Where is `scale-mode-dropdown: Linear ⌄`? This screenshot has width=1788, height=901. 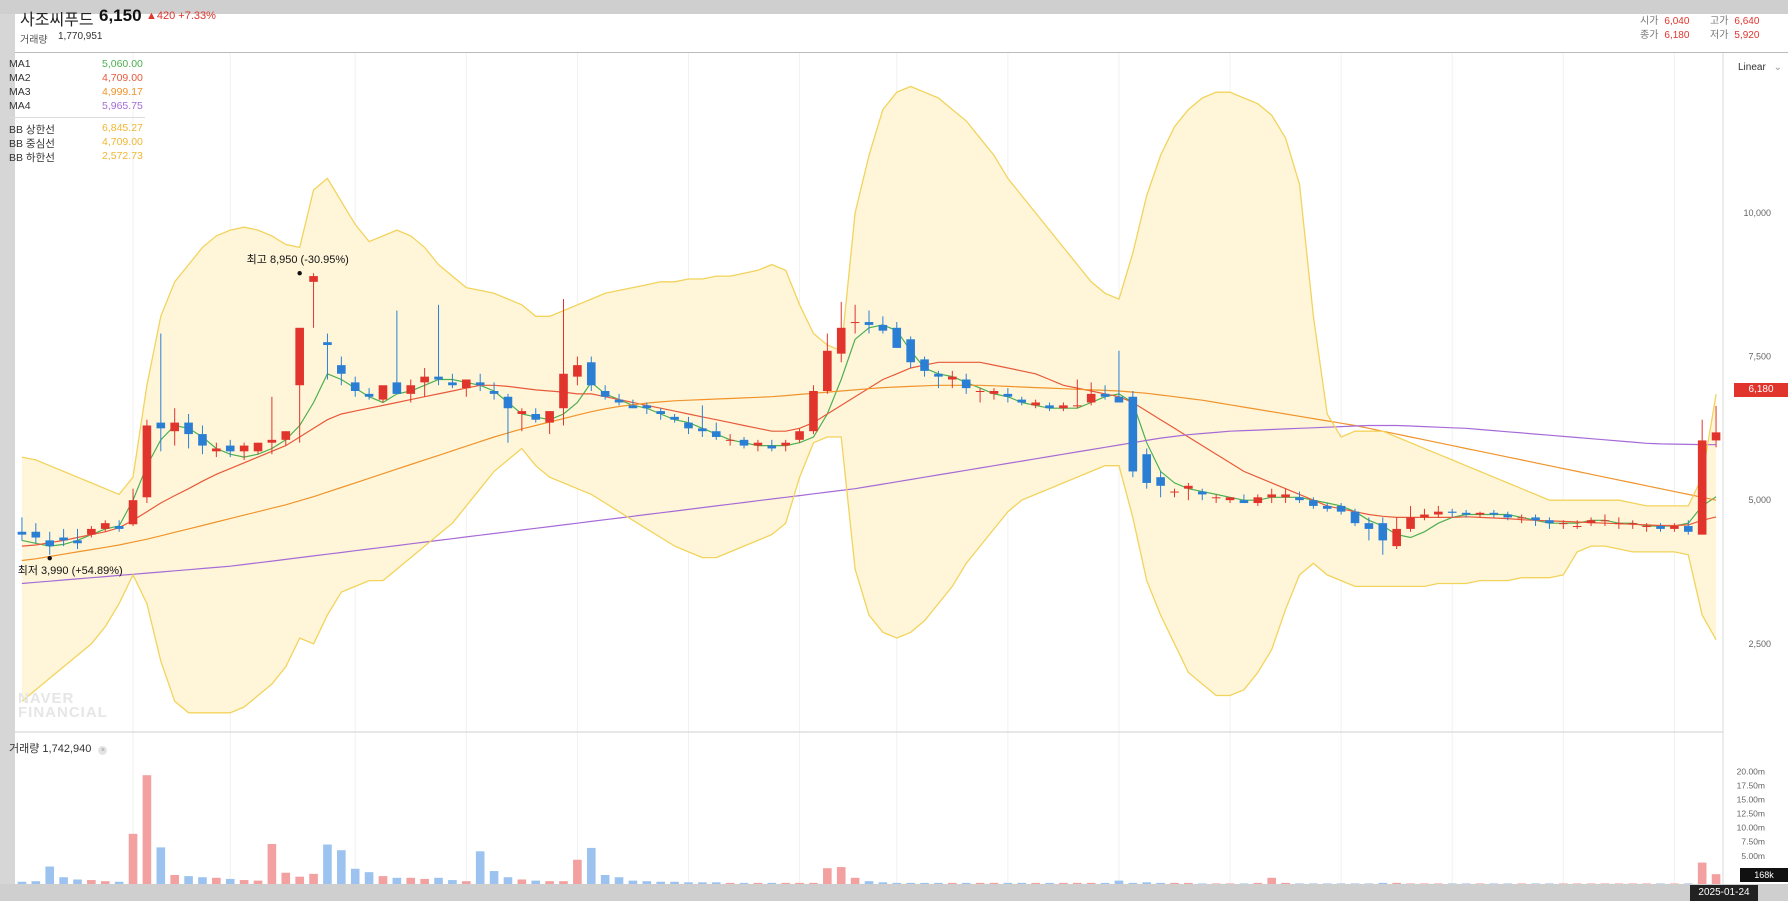
scale-mode-dropdown: Linear ⌄ is located at coordinates (1760, 67).